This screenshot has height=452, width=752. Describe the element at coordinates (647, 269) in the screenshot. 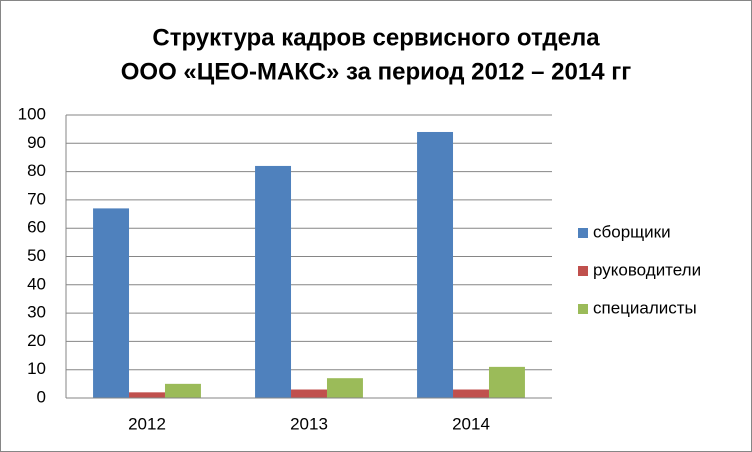

I see `legend-label: руководители` at that location.